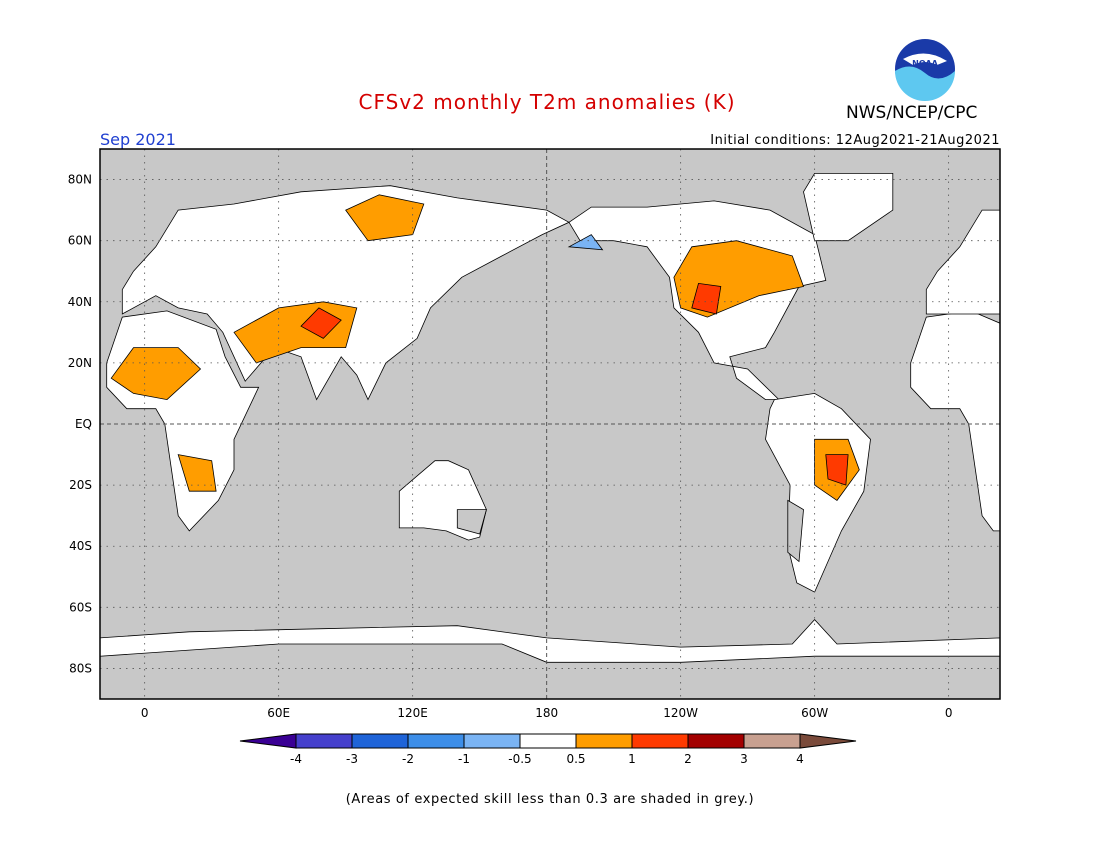  What do you see at coordinates (706, 298) in the screenshot?
I see `land-hot-western-us` at bounding box center [706, 298].